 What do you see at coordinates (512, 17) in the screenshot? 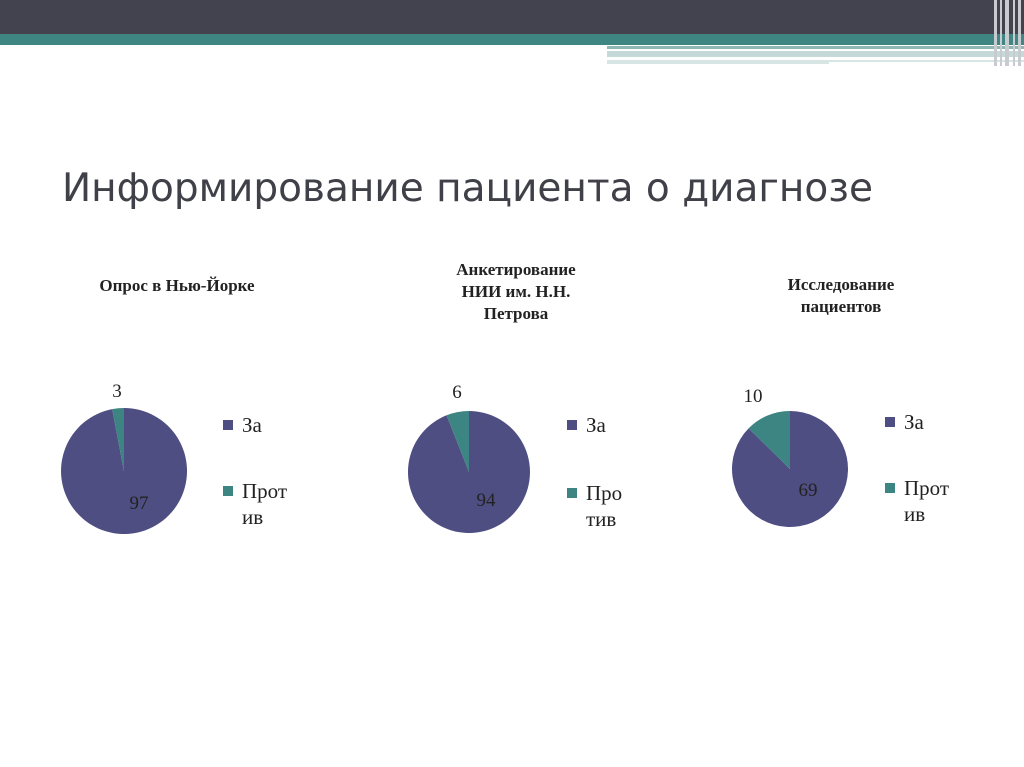
I see `header-dark-bar` at bounding box center [512, 17].